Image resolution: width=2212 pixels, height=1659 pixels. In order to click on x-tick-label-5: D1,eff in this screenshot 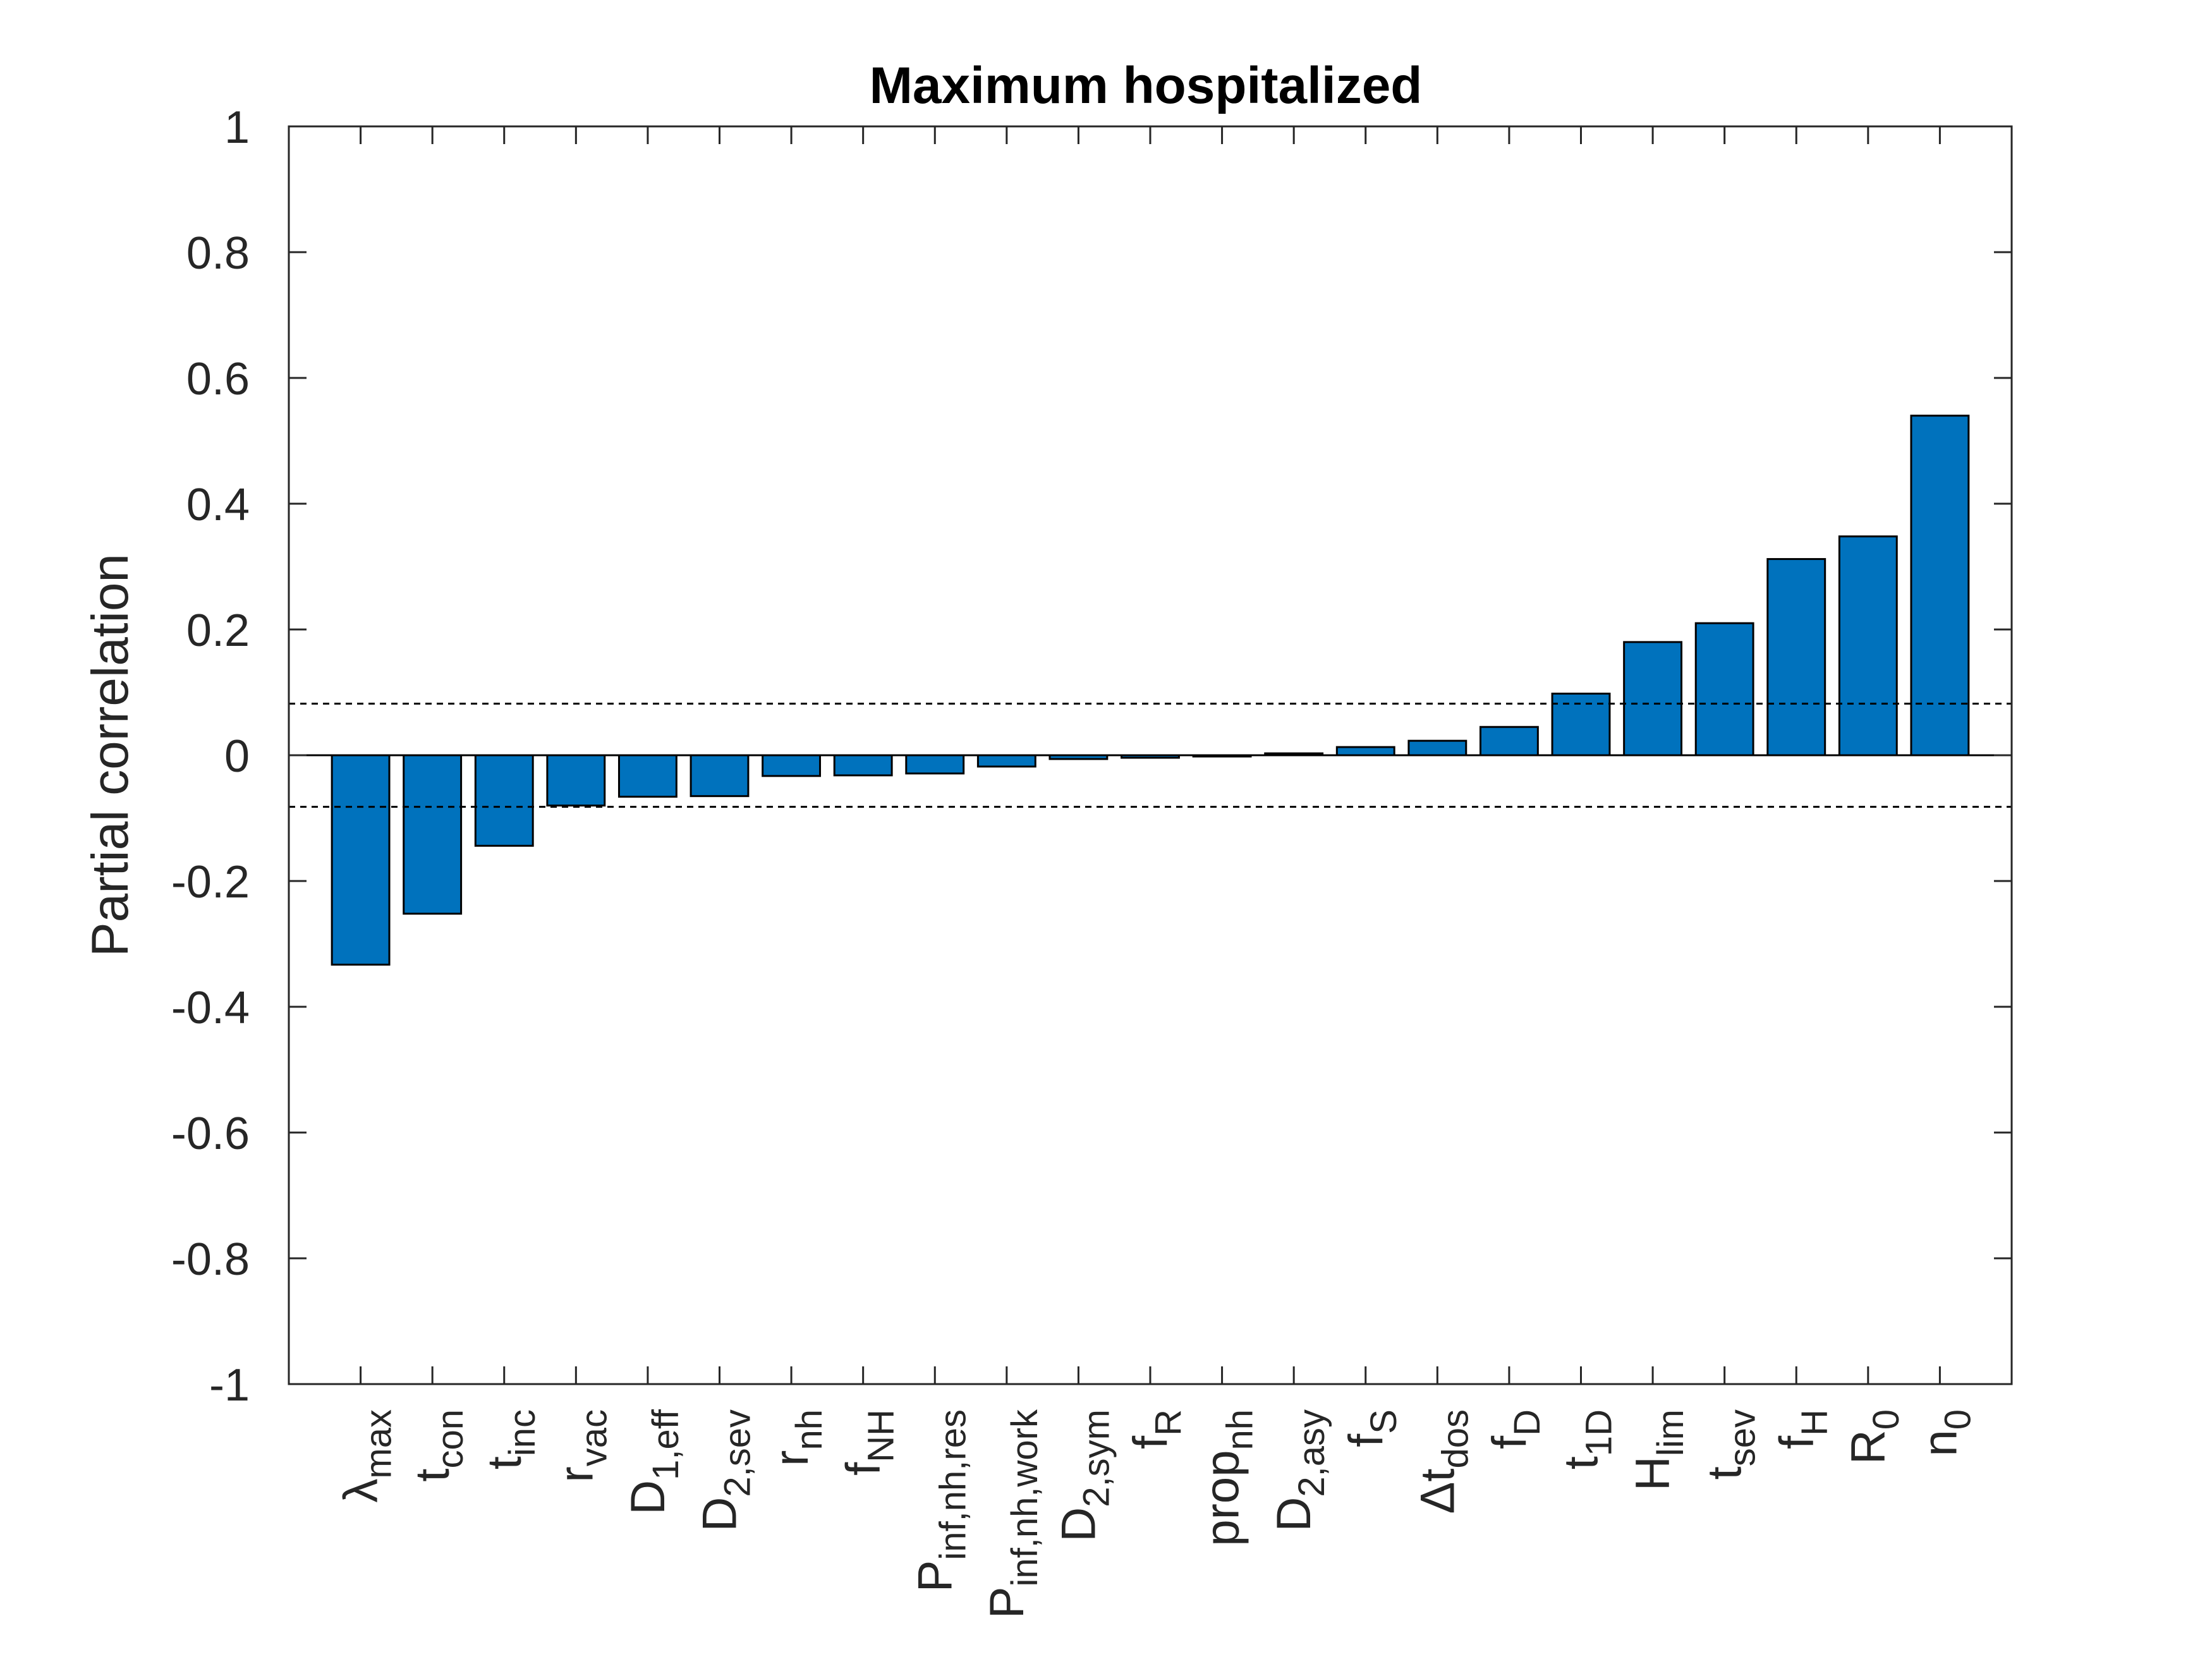, I will do `click(653, 1462)`.